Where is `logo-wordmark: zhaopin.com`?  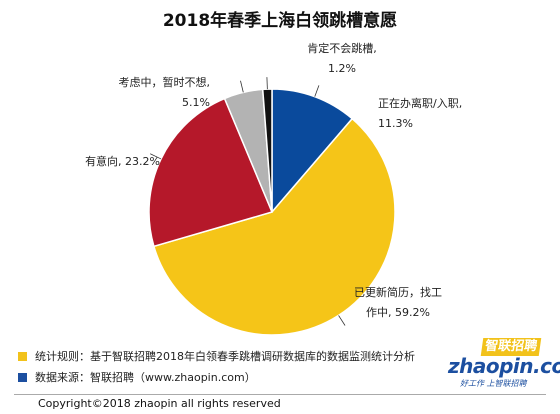
logo-wordmark: zhaopin.com is located at coordinates (504, 366).